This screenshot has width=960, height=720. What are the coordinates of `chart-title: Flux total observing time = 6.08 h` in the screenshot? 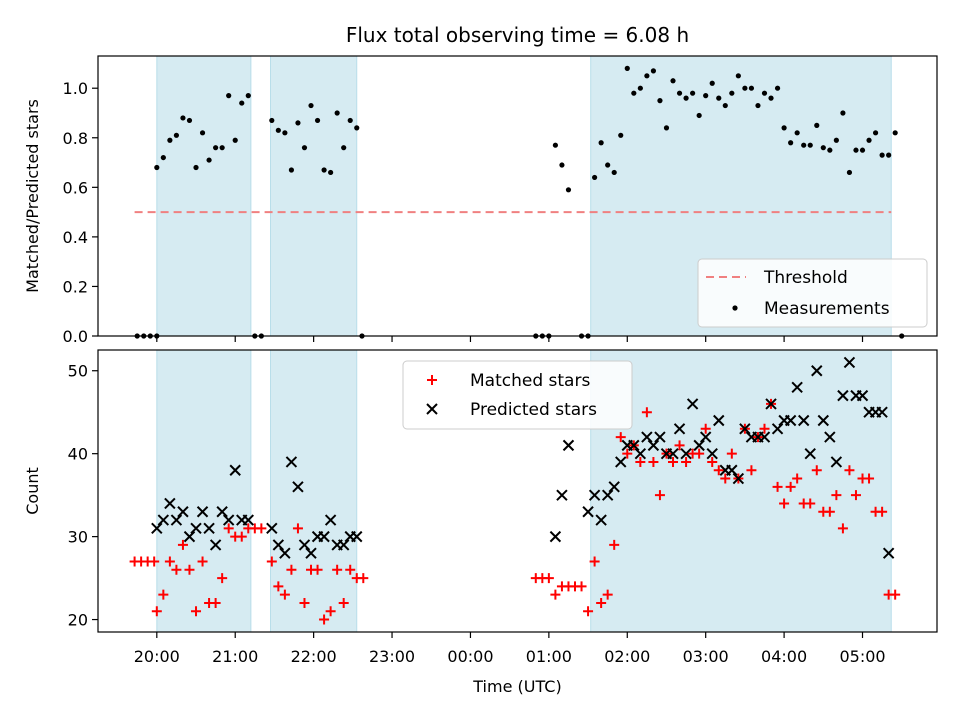 It's located at (517, 35).